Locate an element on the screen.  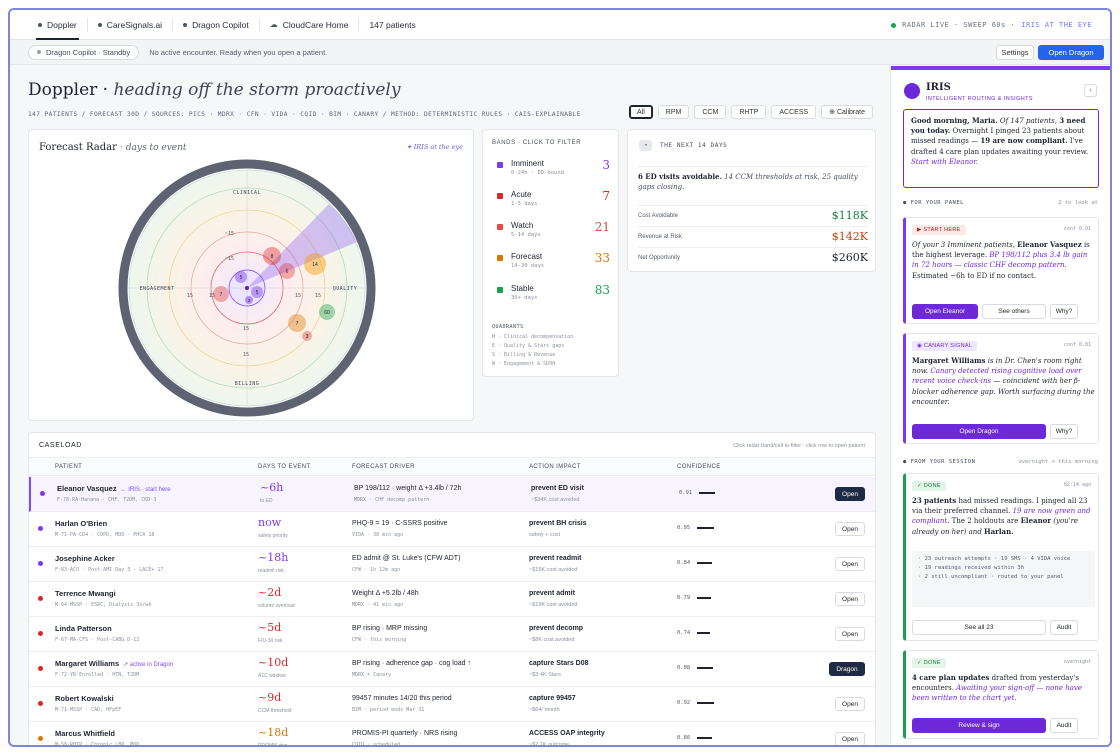
compliant-link: 19 are now green and compliant. is located at coordinates (1001, 516).